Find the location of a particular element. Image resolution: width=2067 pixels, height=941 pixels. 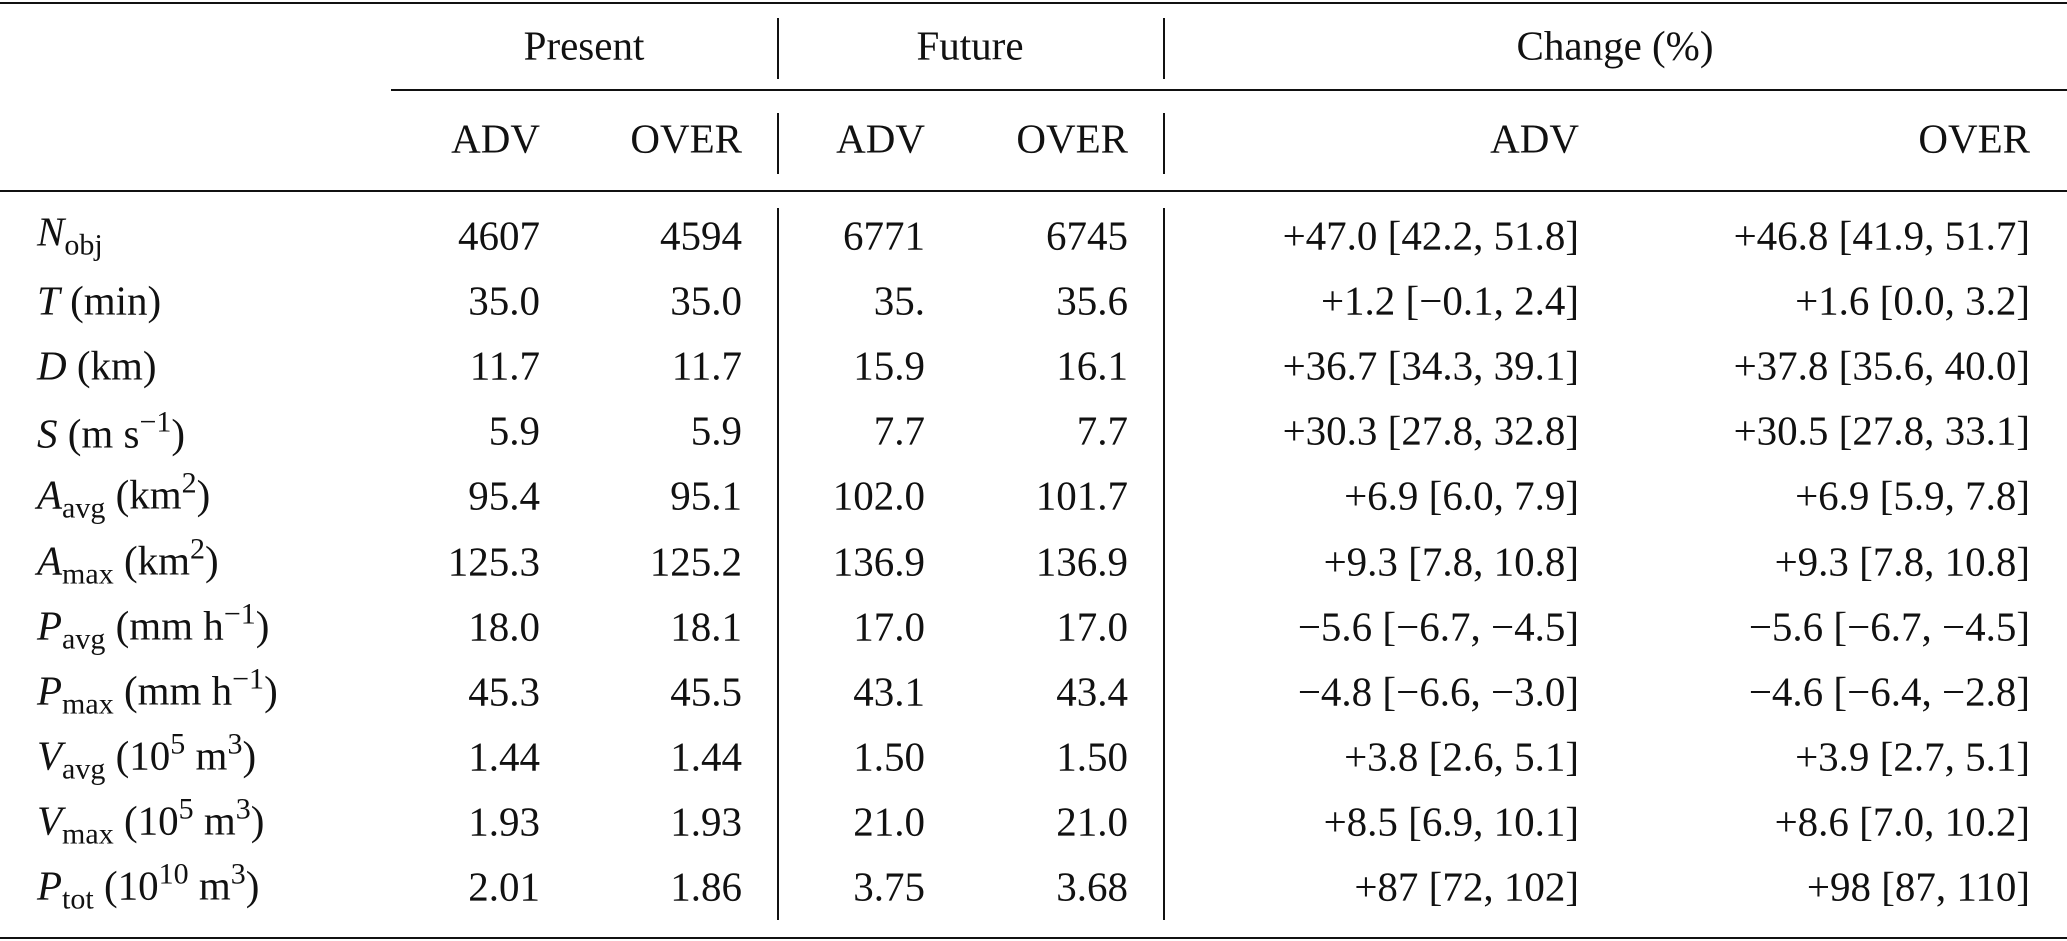

label-part: N is located at coordinates (51, 231).